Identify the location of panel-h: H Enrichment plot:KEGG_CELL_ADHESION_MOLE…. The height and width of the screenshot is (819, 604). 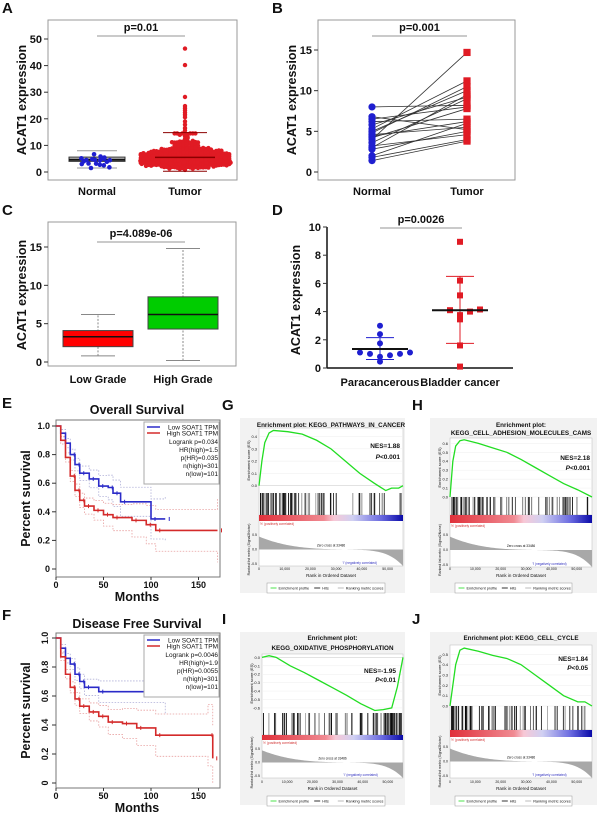
(504, 495).